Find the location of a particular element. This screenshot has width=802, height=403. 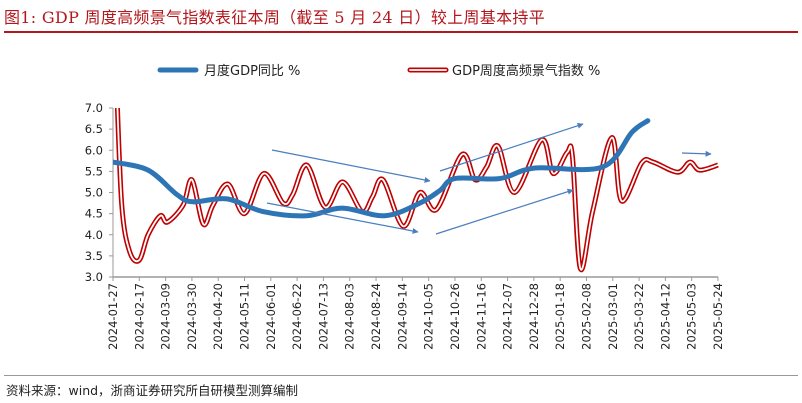

y-tick-label: 3.0 is located at coordinates (94, 277).